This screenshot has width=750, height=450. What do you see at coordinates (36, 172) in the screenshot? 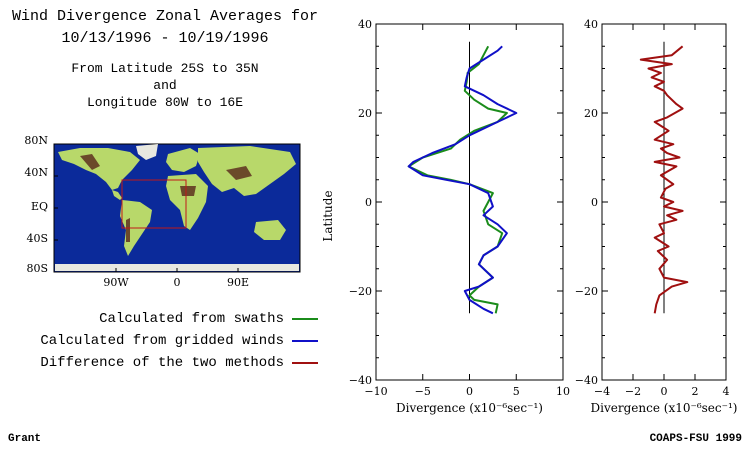
I see `map-lat-label: 40N` at bounding box center [36, 172].